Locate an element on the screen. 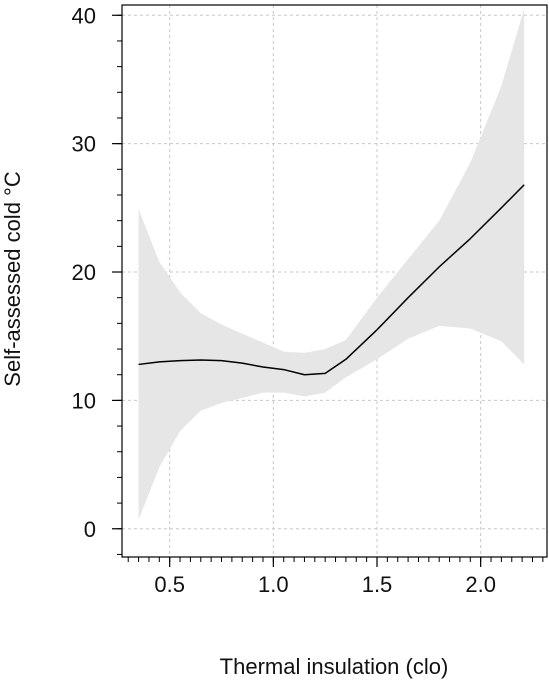  y-tick-label-1: 10 is located at coordinates (84, 400).